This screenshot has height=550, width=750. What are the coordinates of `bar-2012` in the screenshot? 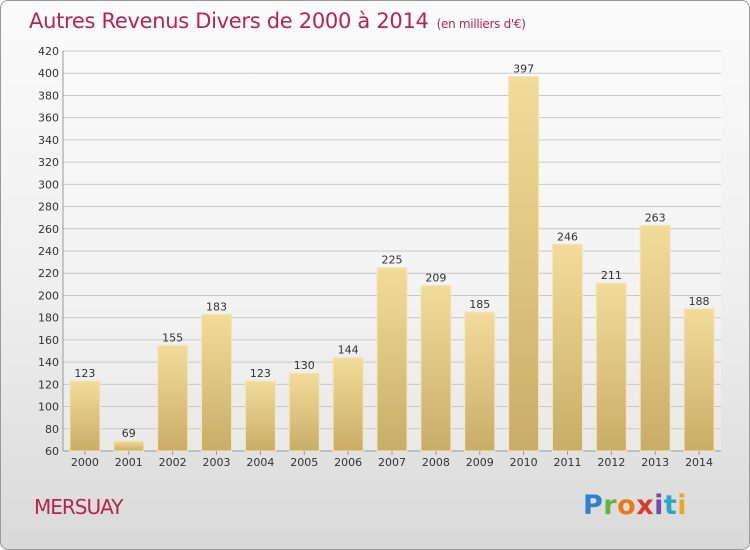 It's located at (611, 367).